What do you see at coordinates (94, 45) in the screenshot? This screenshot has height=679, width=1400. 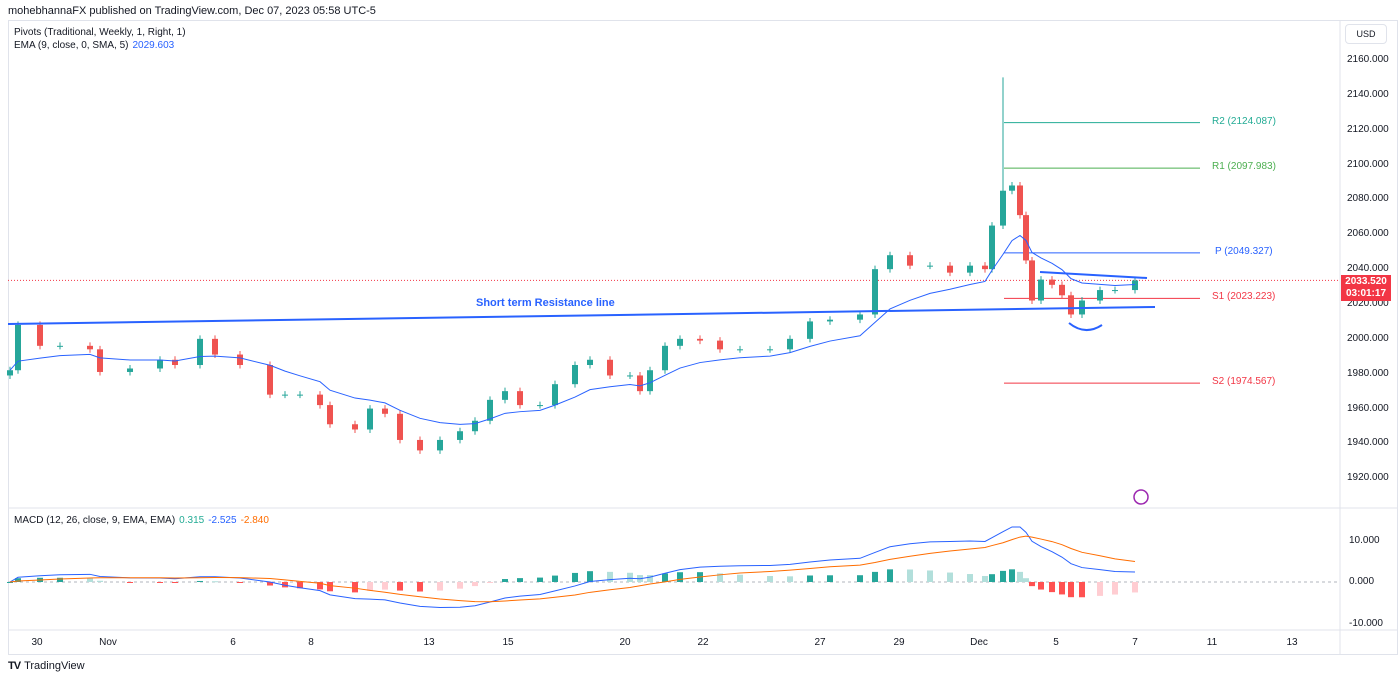 I see `ema-legend: EMA (9, close, 0, SMA, 5) 2029.603` at bounding box center [94, 45].